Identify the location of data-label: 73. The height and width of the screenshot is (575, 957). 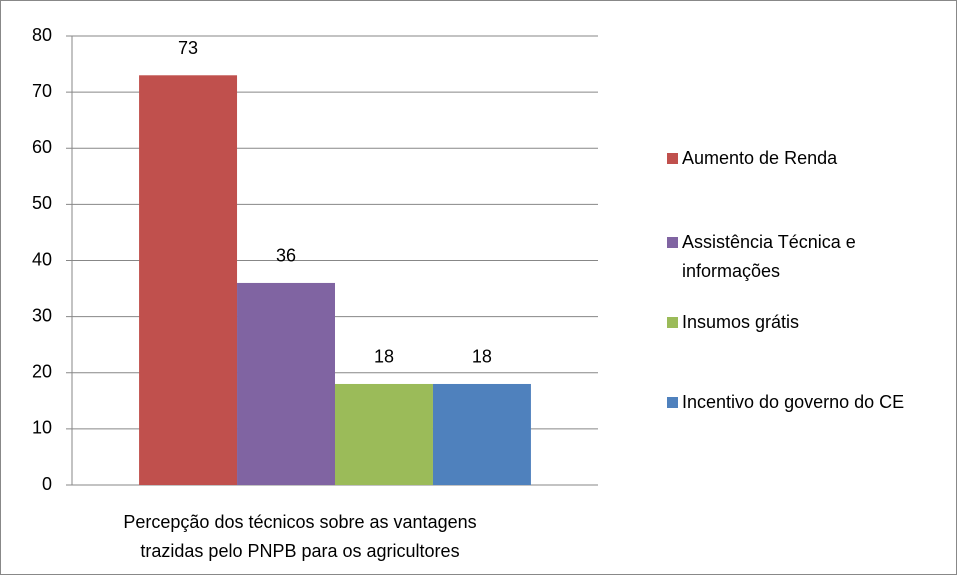
(188, 48).